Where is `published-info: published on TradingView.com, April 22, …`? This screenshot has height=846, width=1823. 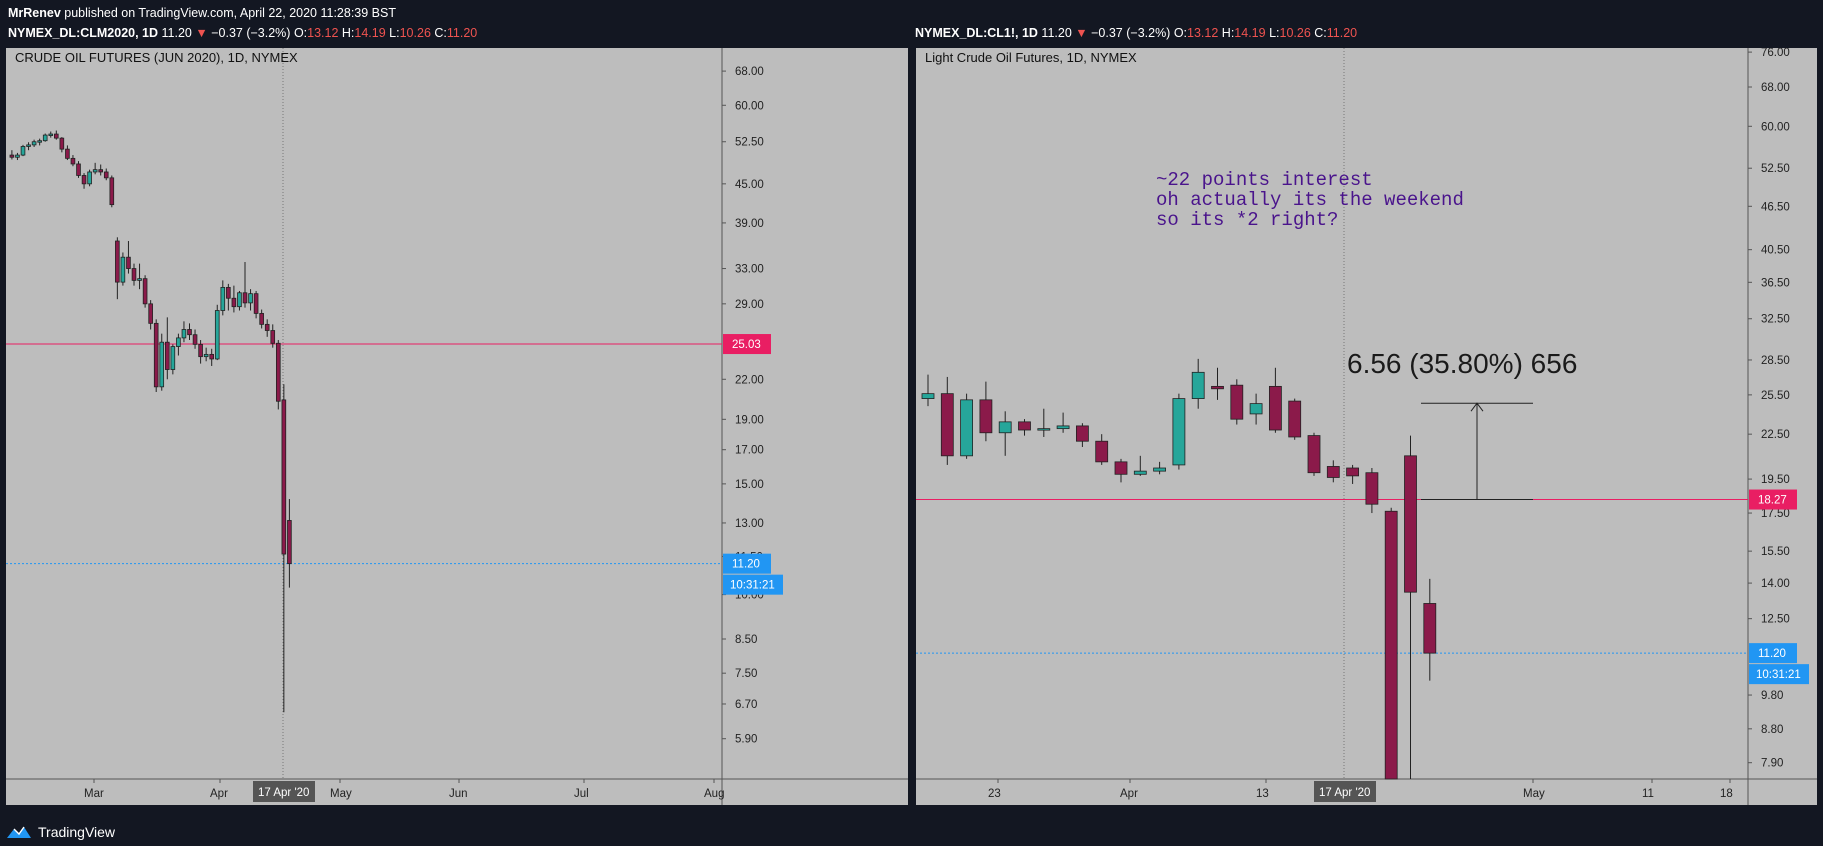 published-info: published on TradingView.com, April 22, … is located at coordinates (230, 13).